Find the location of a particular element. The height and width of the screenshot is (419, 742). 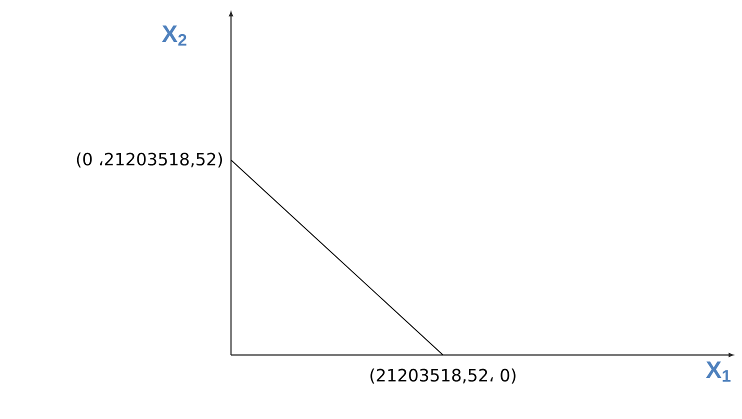

text: X$_{1}$ is located at coordinates (718, 372).